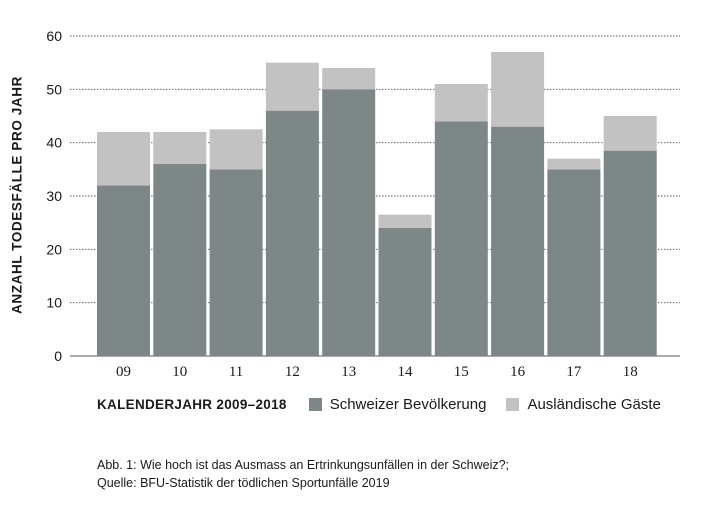 The width and height of the screenshot is (720, 522). What do you see at coordinates (54, 36) in the screenshot?
I see `y-tick-label: 60` at bounding box center [54, 36].